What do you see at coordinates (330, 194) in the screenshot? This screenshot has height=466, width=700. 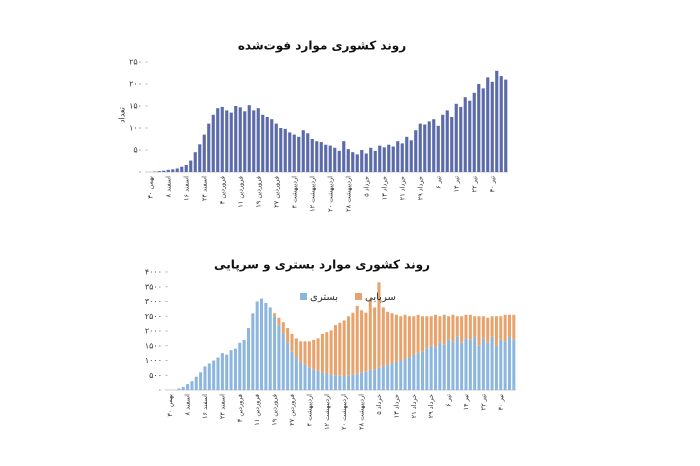 I see `x-tick-label: ۲۰ اردیبهشت` at bounding box center [330, 194].